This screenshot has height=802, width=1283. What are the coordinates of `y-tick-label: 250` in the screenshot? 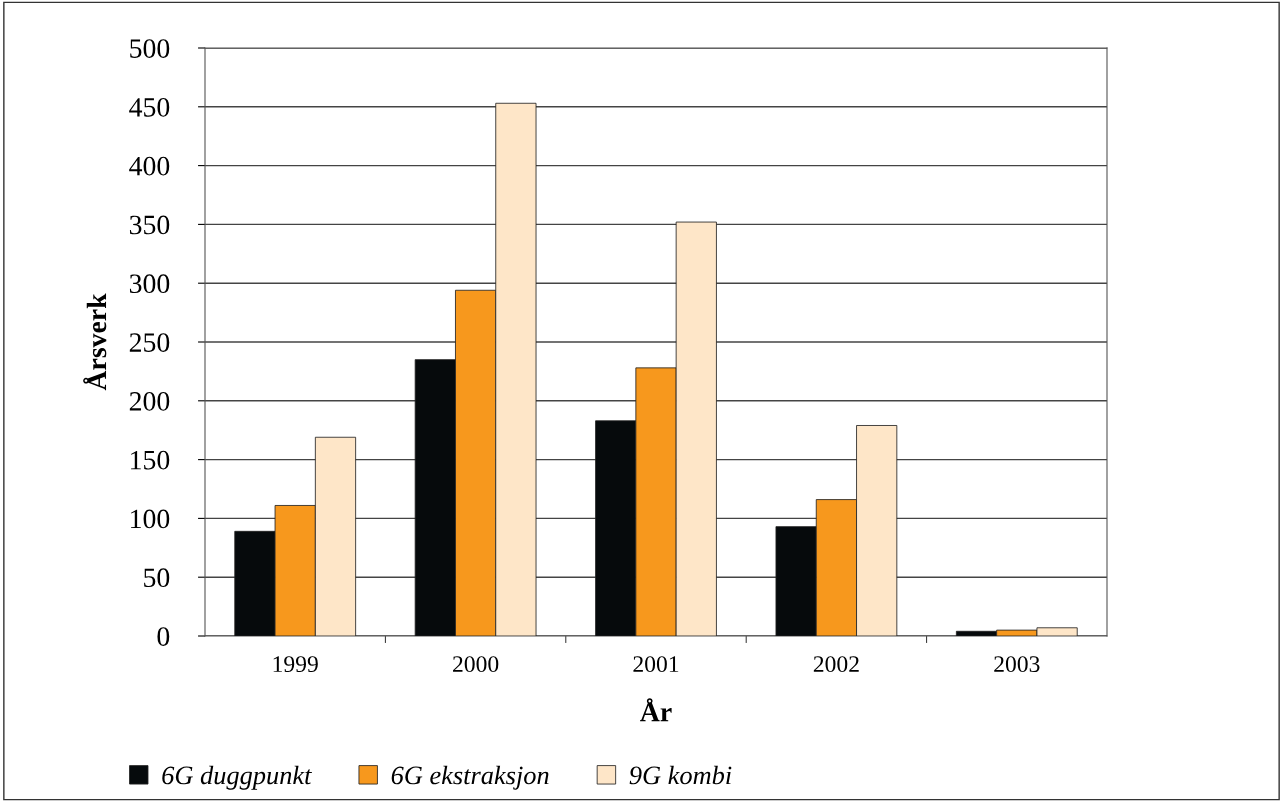 It's located at (149, 342).